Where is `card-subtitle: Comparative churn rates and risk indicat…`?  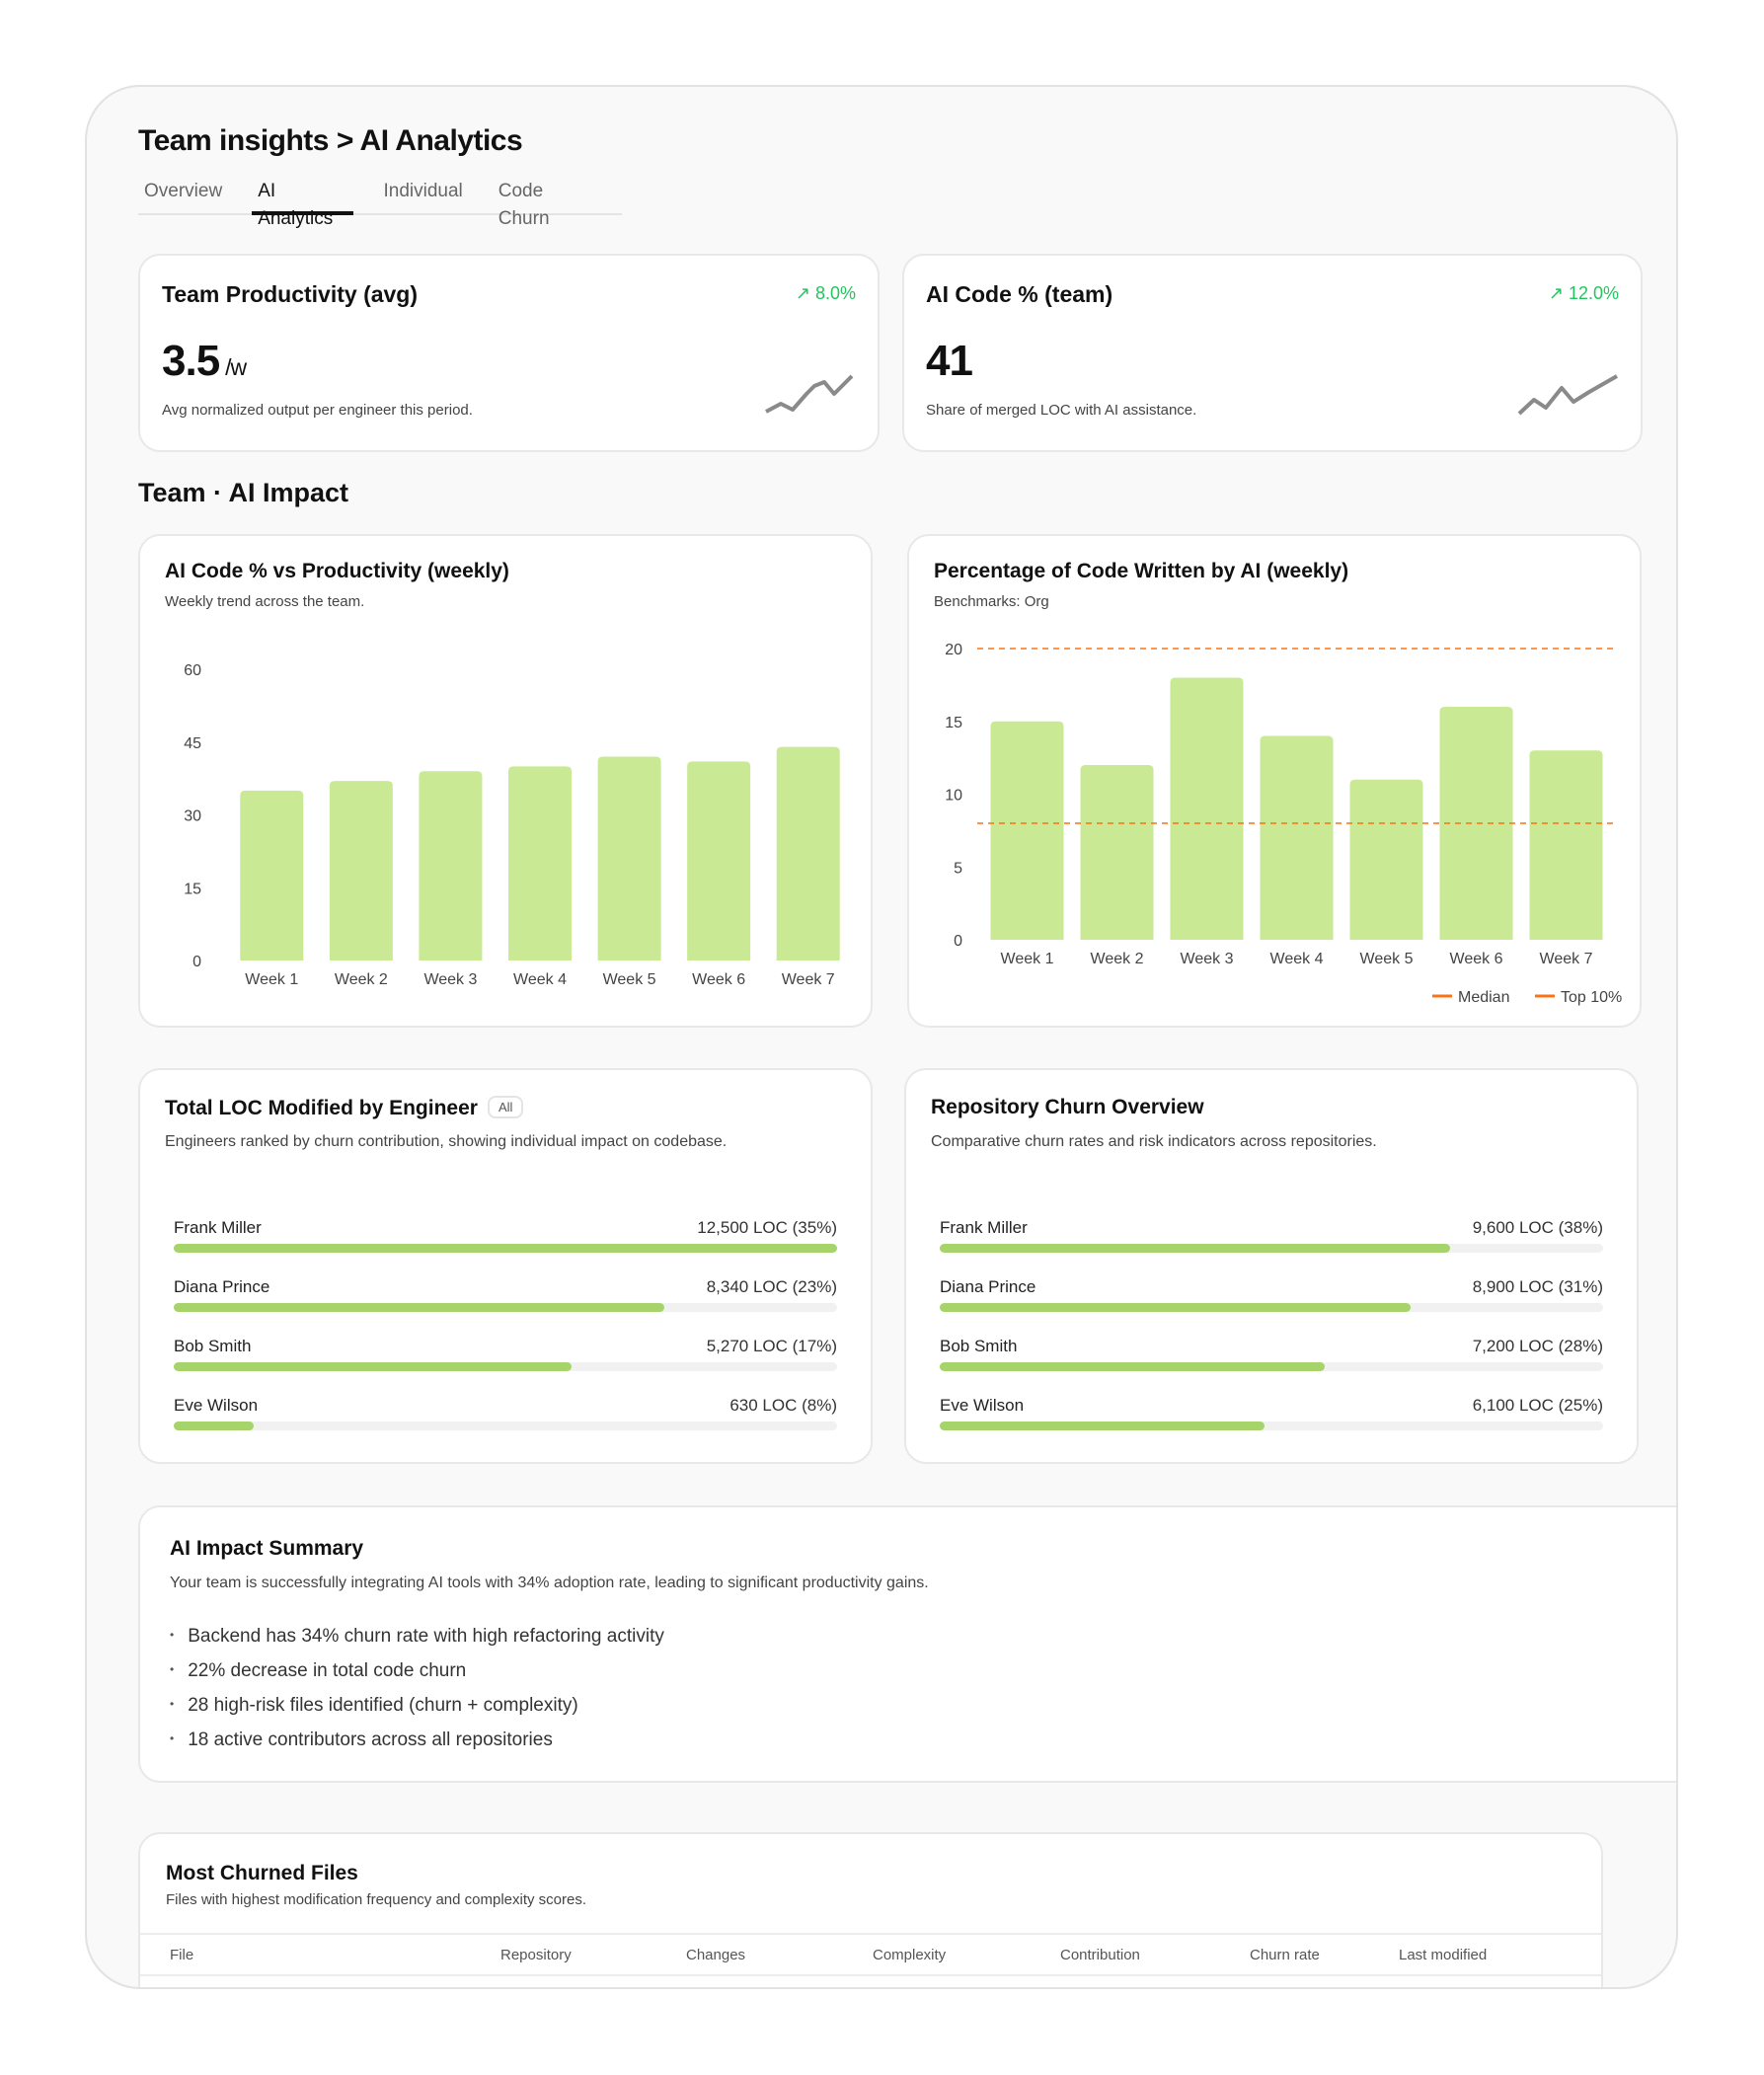
card-subtitle: Comparative churn rates and risk indicat… is located at coordinates (1154, 1141).